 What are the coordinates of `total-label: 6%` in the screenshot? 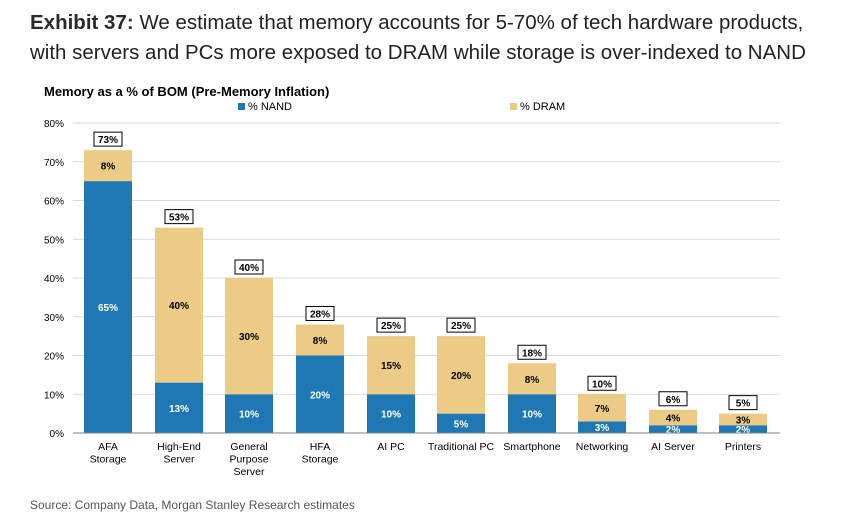 It's located at (673, 400).